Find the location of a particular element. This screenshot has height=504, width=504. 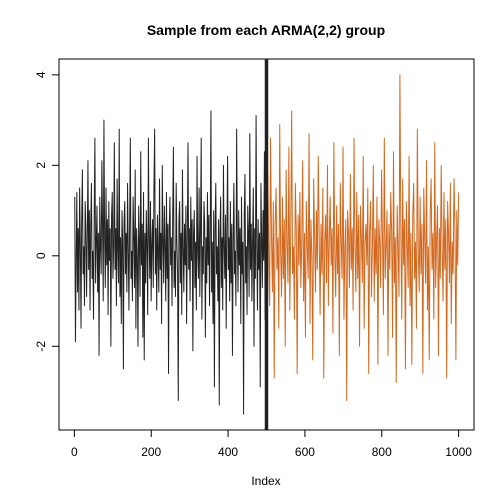

x-tick-label: 600 is located at coordinates (305, 452).